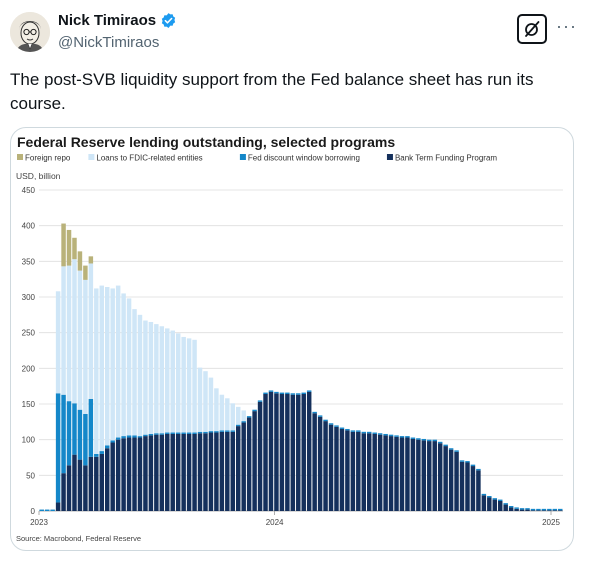 This screenshot has width=592, height=566. What do you see at coordinates (295, 519) in the screenshot?
I see `x-axis: 2023 2024 2025` at bounding box center [295, 519].